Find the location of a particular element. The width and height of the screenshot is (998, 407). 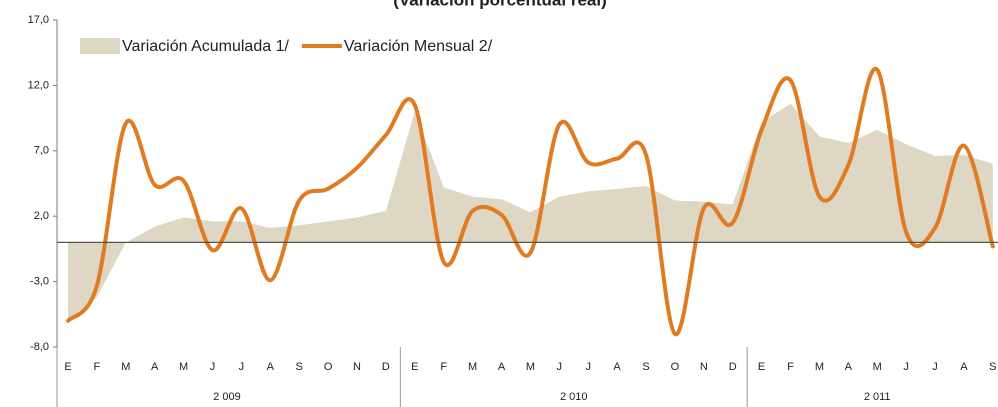

group-label: 2 010 is located at coordinates (574, 397).